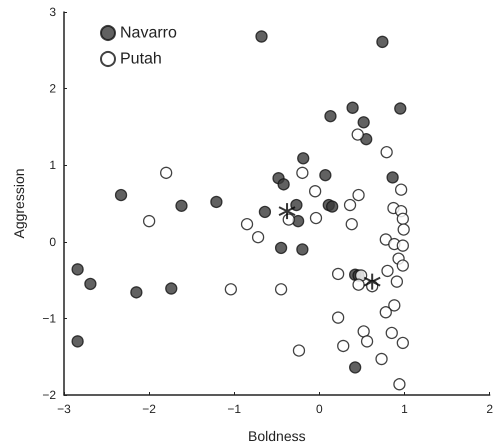  Describe the element at coordinates (234, 409) in the screenshot. I see `x-tick-label: −1` at that location.